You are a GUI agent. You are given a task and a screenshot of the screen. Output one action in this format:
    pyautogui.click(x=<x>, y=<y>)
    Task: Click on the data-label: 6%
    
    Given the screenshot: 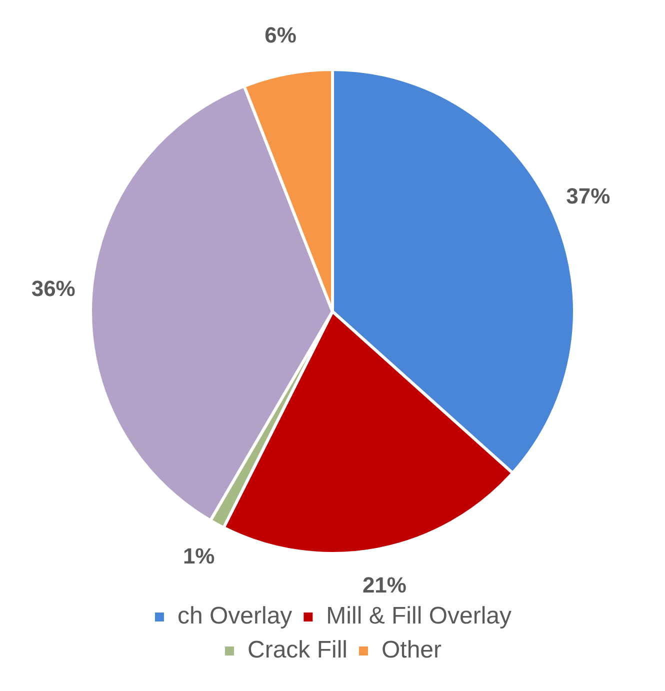 What is the action you would take?
    pyautogui.click(x=280, y=35)
    